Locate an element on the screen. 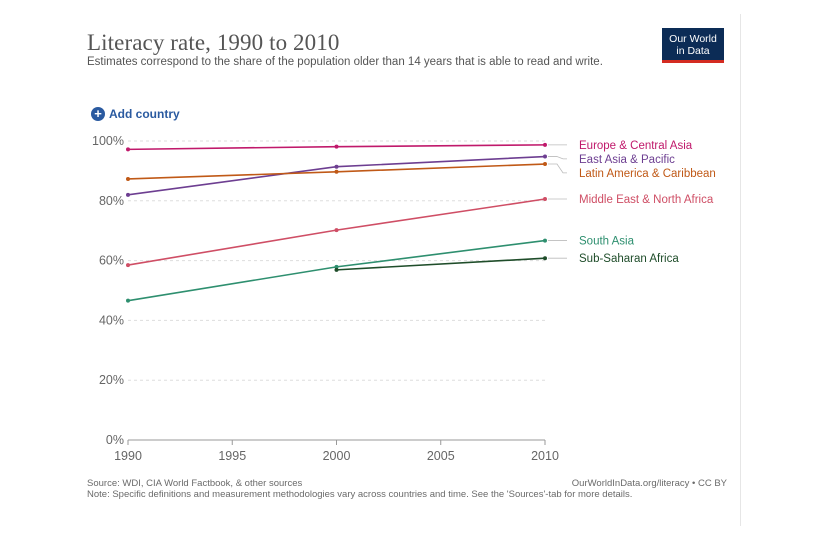 The image size is (822, 537). add-country-label: Add country is located at coordinates (144, 114).